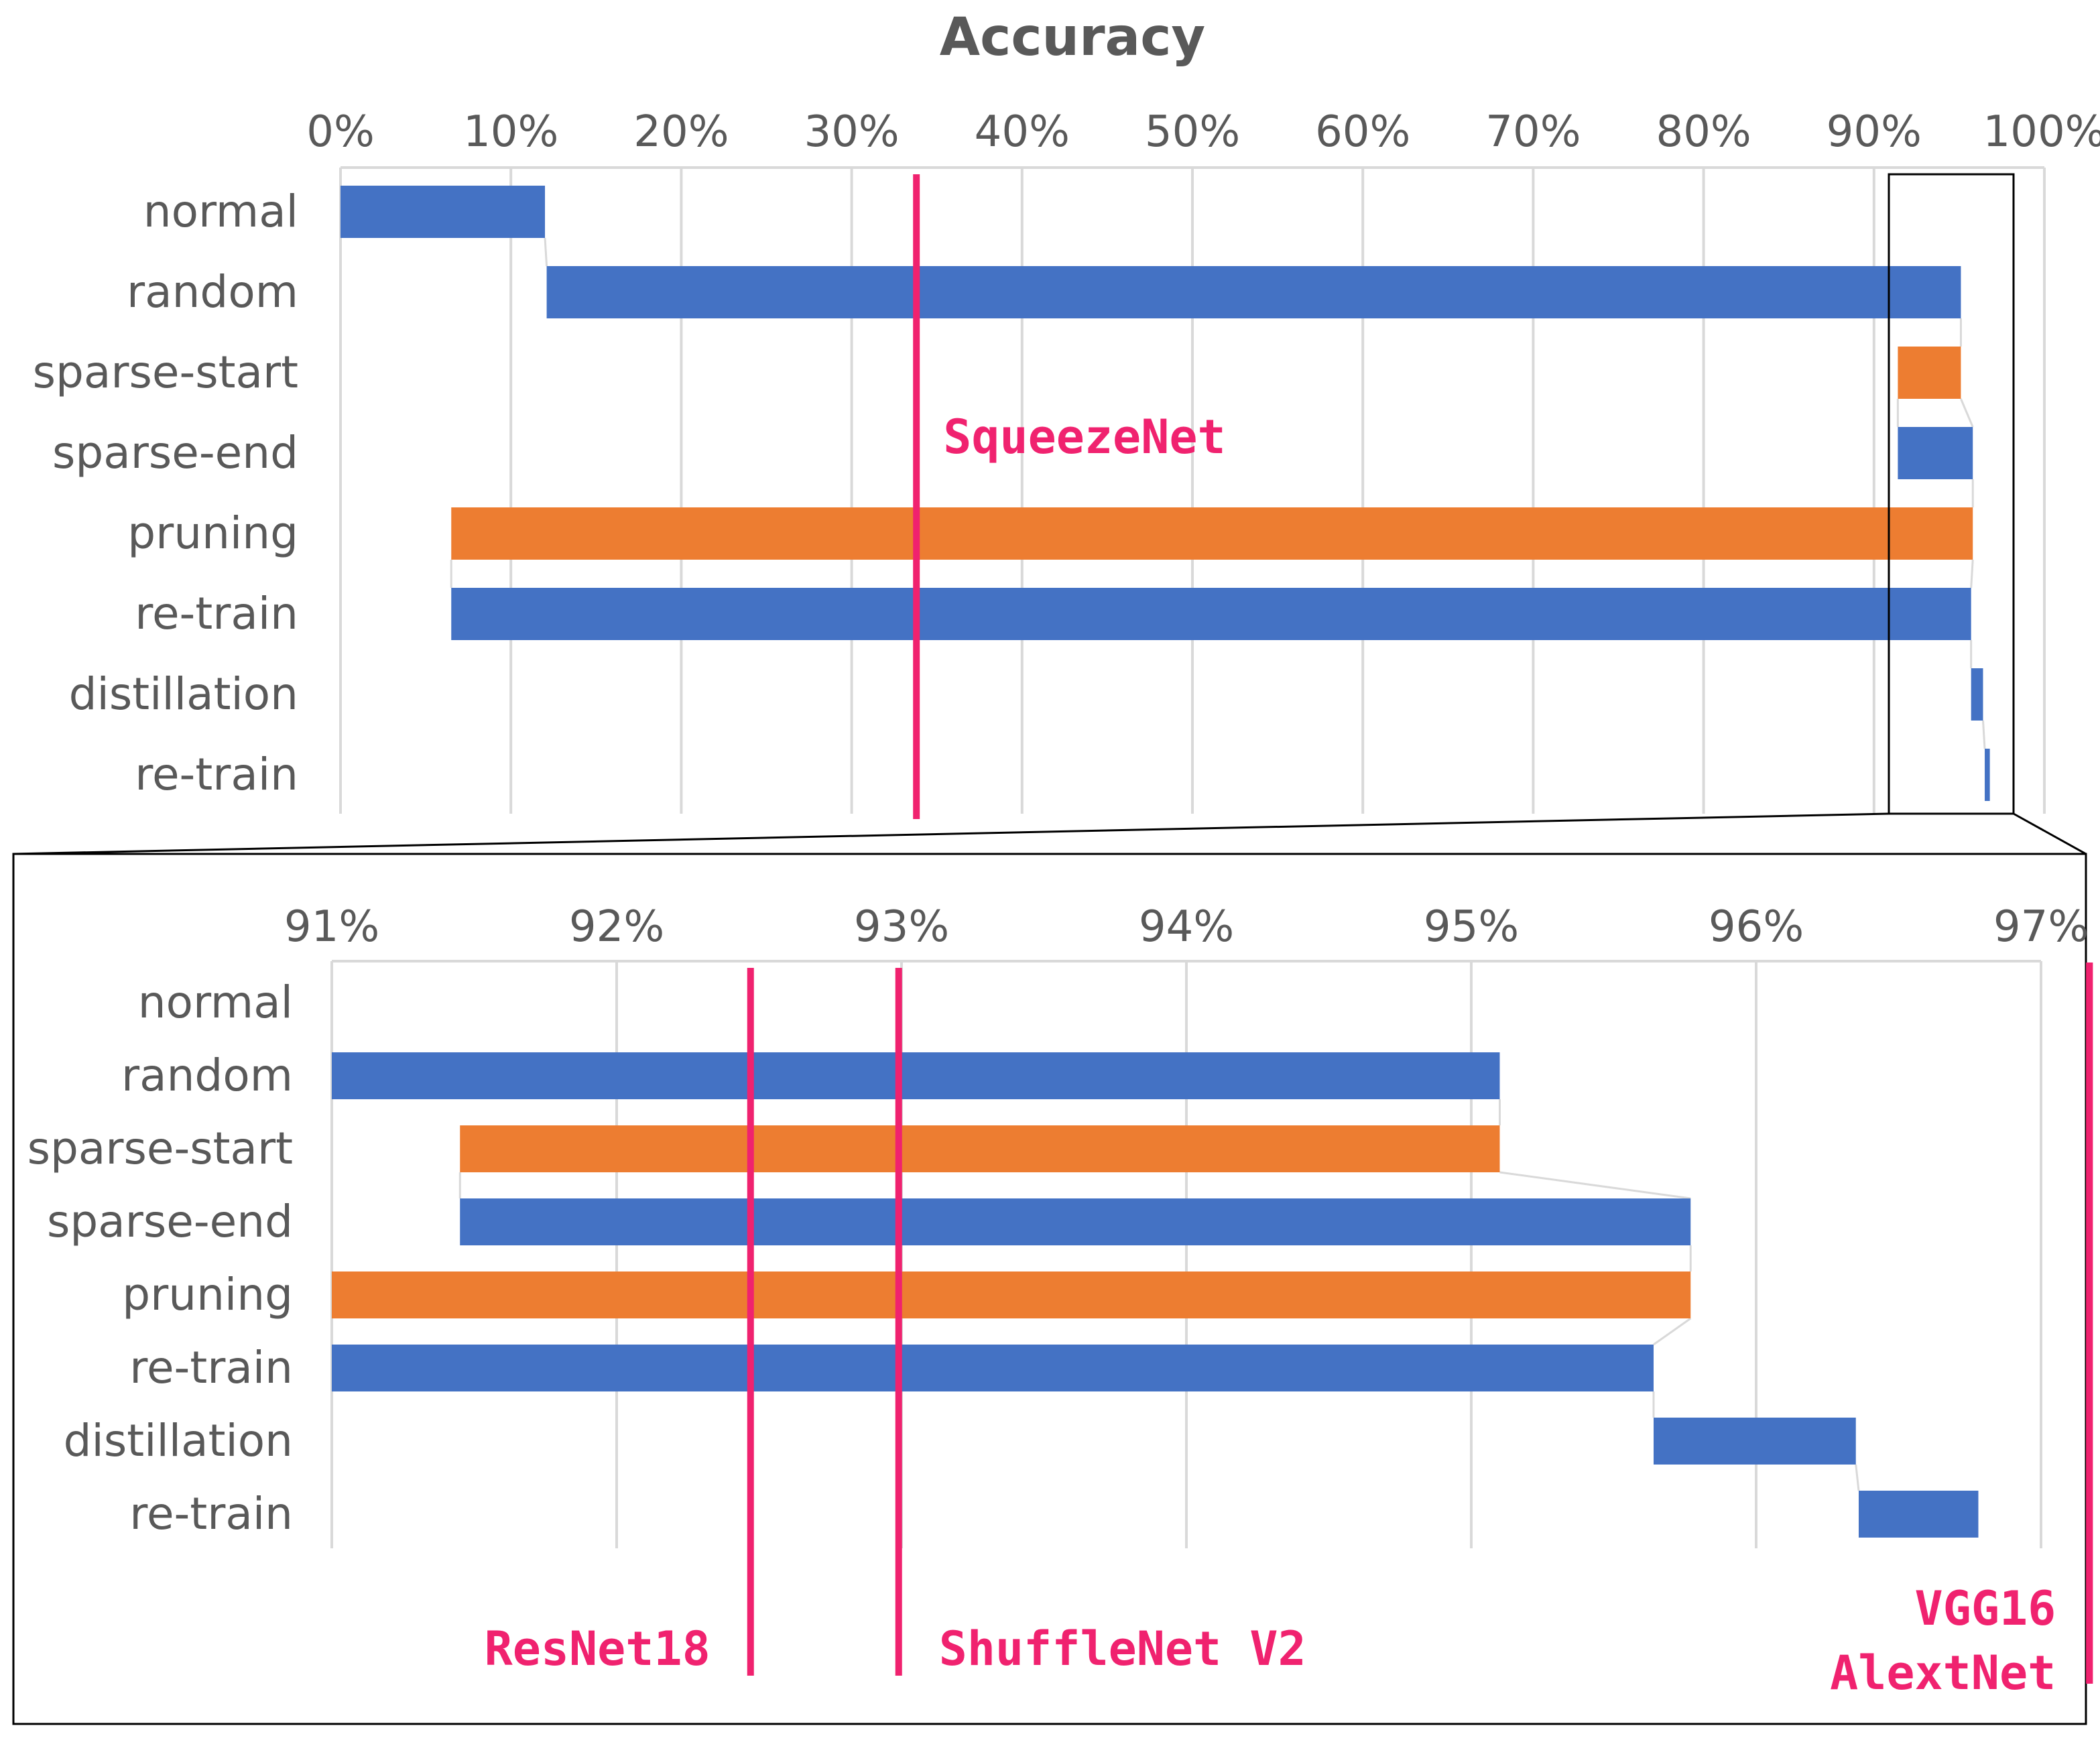  Describe the element at coordinates (1874, 132) in the screenshot. I see `x-tick-label: 90%` at that location.